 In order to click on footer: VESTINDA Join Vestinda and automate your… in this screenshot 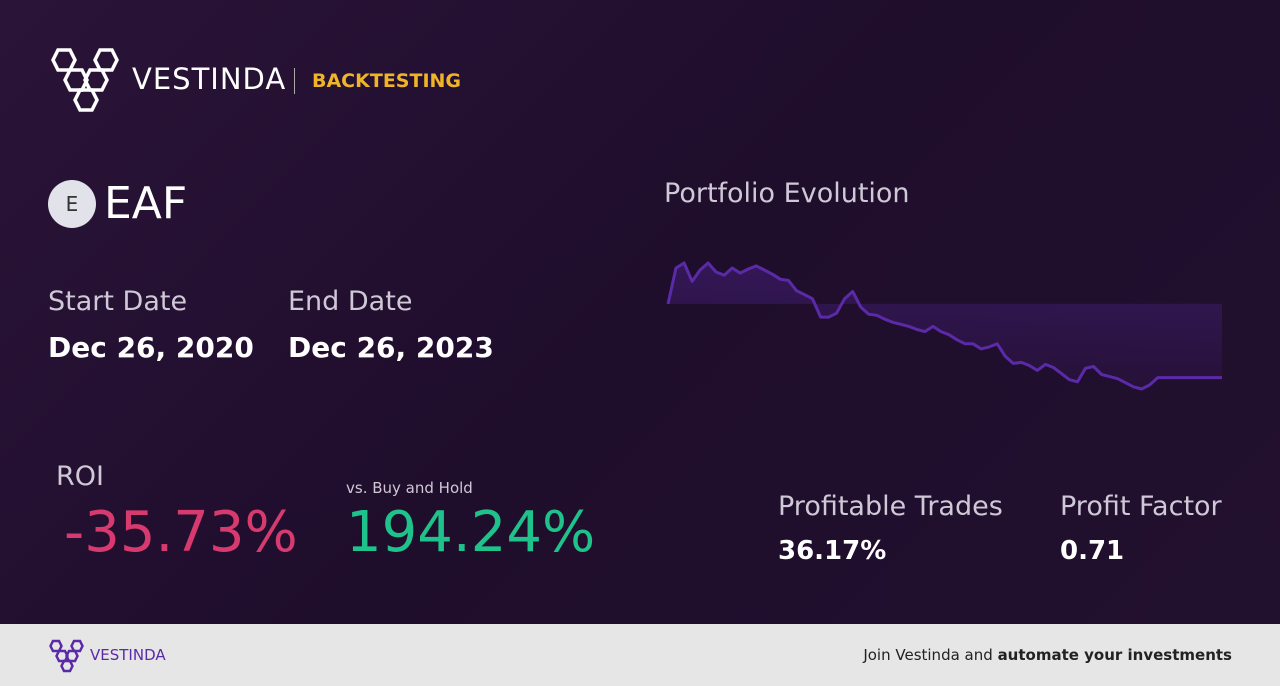, I will do `click(640, 655)`.